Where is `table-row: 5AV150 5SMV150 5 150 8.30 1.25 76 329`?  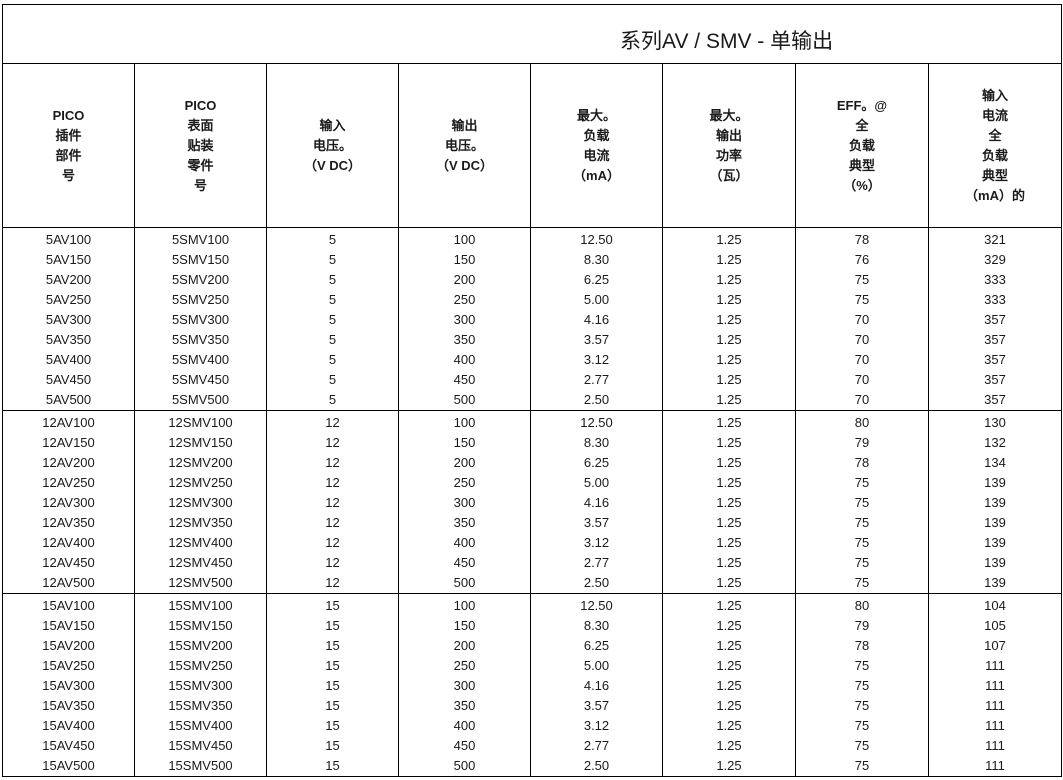 table-row: 5AV150 5SMV150 5 150 8.30 1.25 76 329 is located at coordinates (532, 260).